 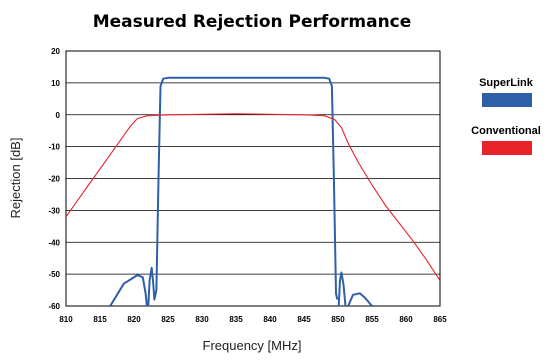 I want to click on x-axis-label: Frequency [MHz], so click(x=252, y=345).